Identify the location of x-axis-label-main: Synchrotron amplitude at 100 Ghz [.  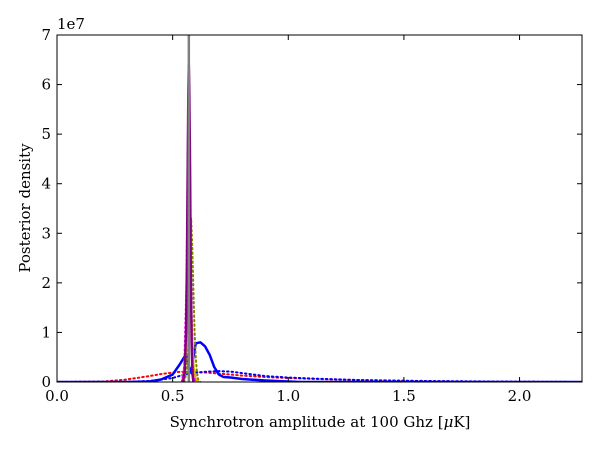
(307, 422).